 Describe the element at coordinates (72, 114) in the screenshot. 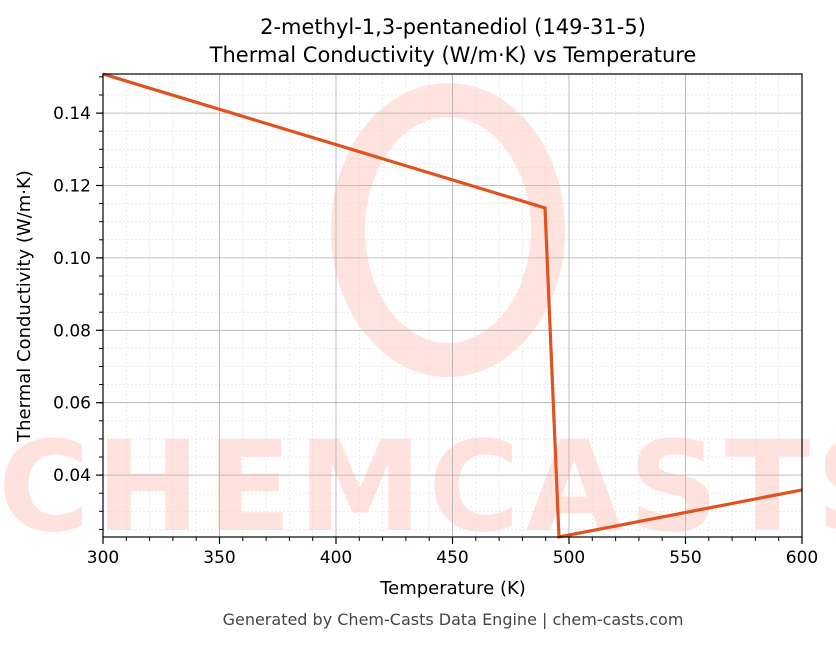

I see `y-tick-label: 0.14` at that location.